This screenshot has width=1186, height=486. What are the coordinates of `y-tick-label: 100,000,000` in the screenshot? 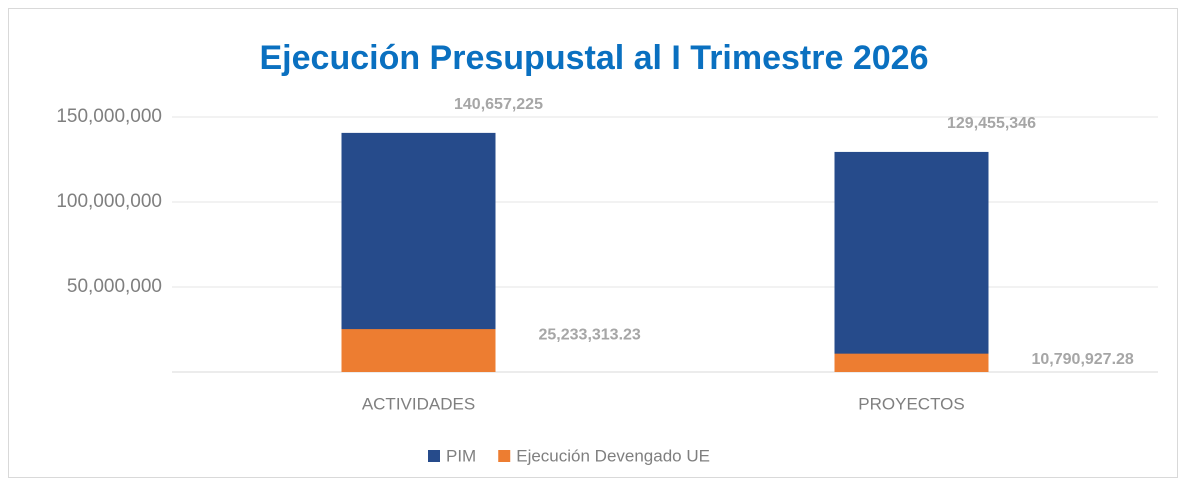 It's located at (109, 201).